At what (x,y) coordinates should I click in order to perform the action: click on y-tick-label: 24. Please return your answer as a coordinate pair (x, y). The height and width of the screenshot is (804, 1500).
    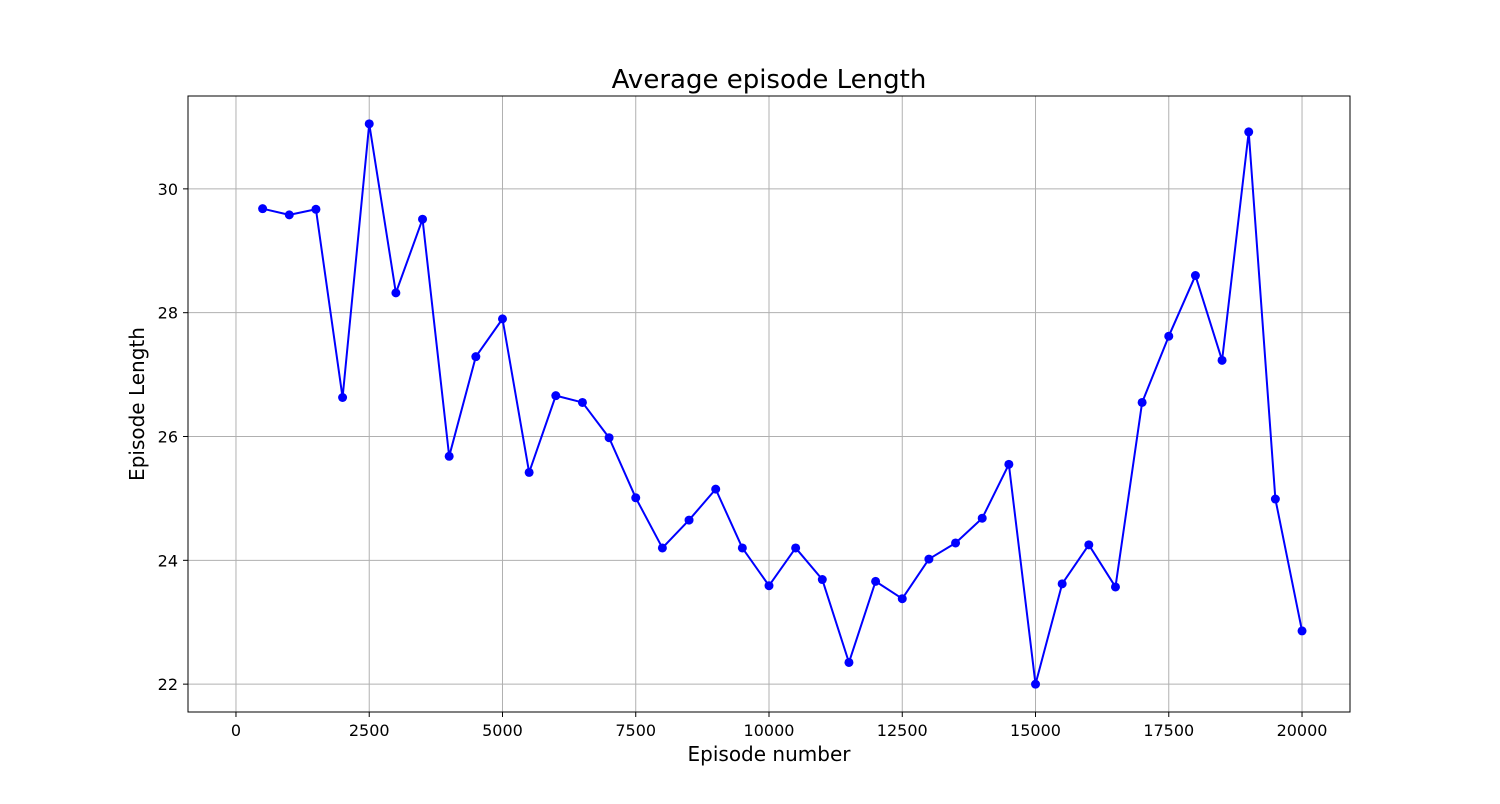
    Looking at the image, I should click on (168, 560).